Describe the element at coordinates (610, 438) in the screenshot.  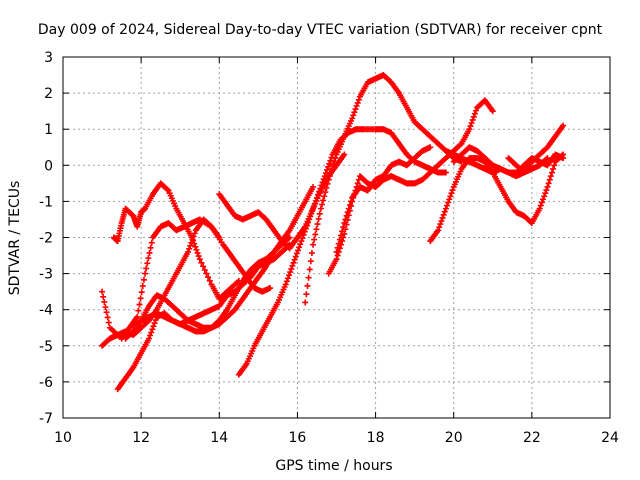
I see `x-tick-label: 24` at that location.